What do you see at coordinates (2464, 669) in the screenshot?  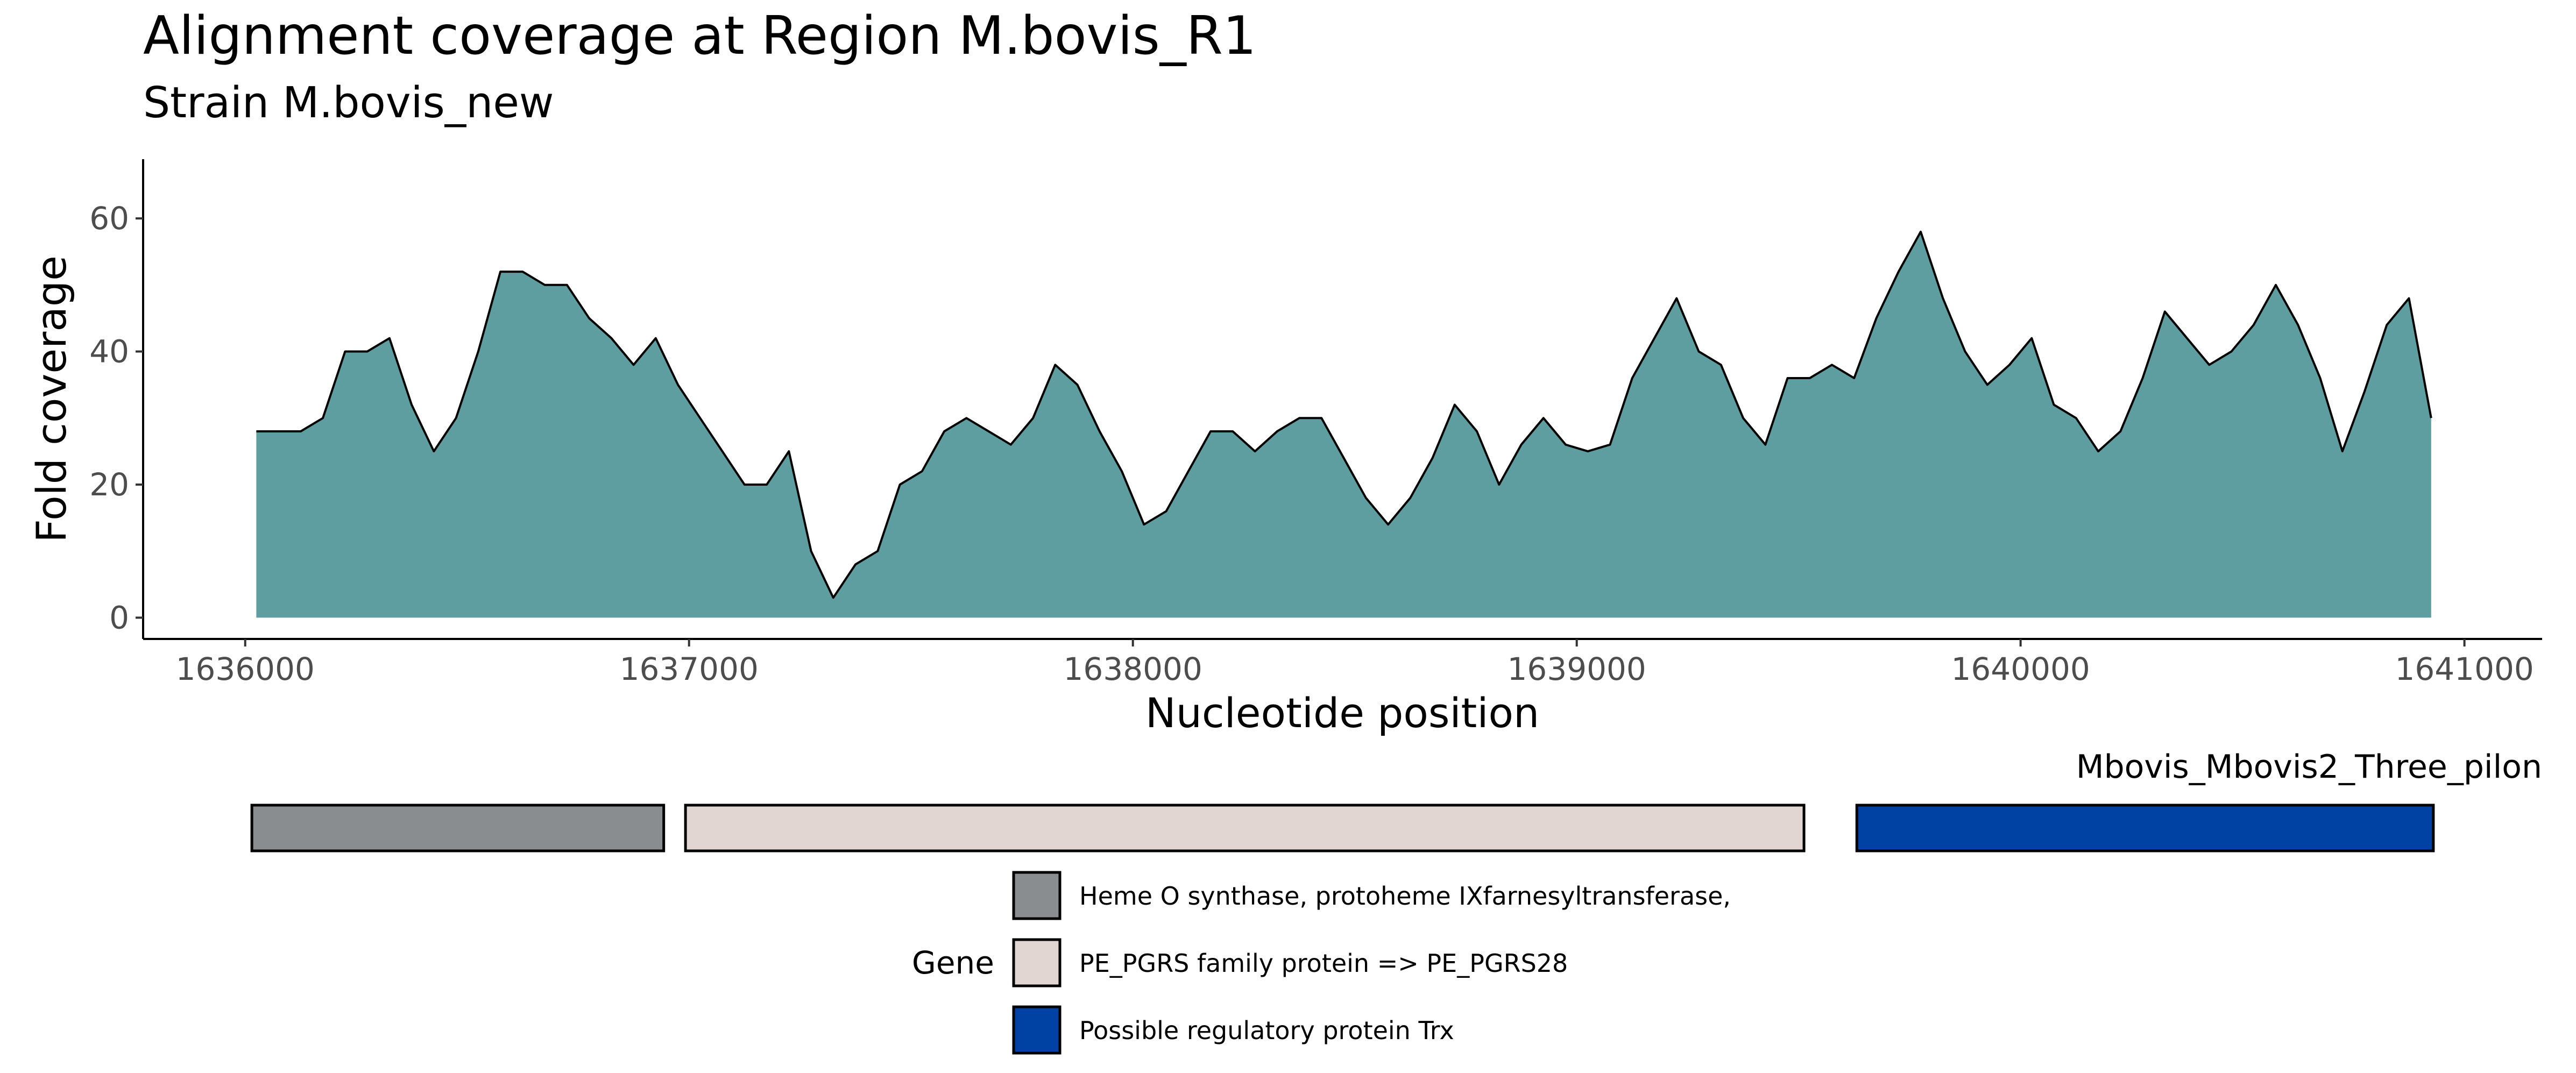 I see `x-tick-label: 1641000` at bounding box center [2464, 669].